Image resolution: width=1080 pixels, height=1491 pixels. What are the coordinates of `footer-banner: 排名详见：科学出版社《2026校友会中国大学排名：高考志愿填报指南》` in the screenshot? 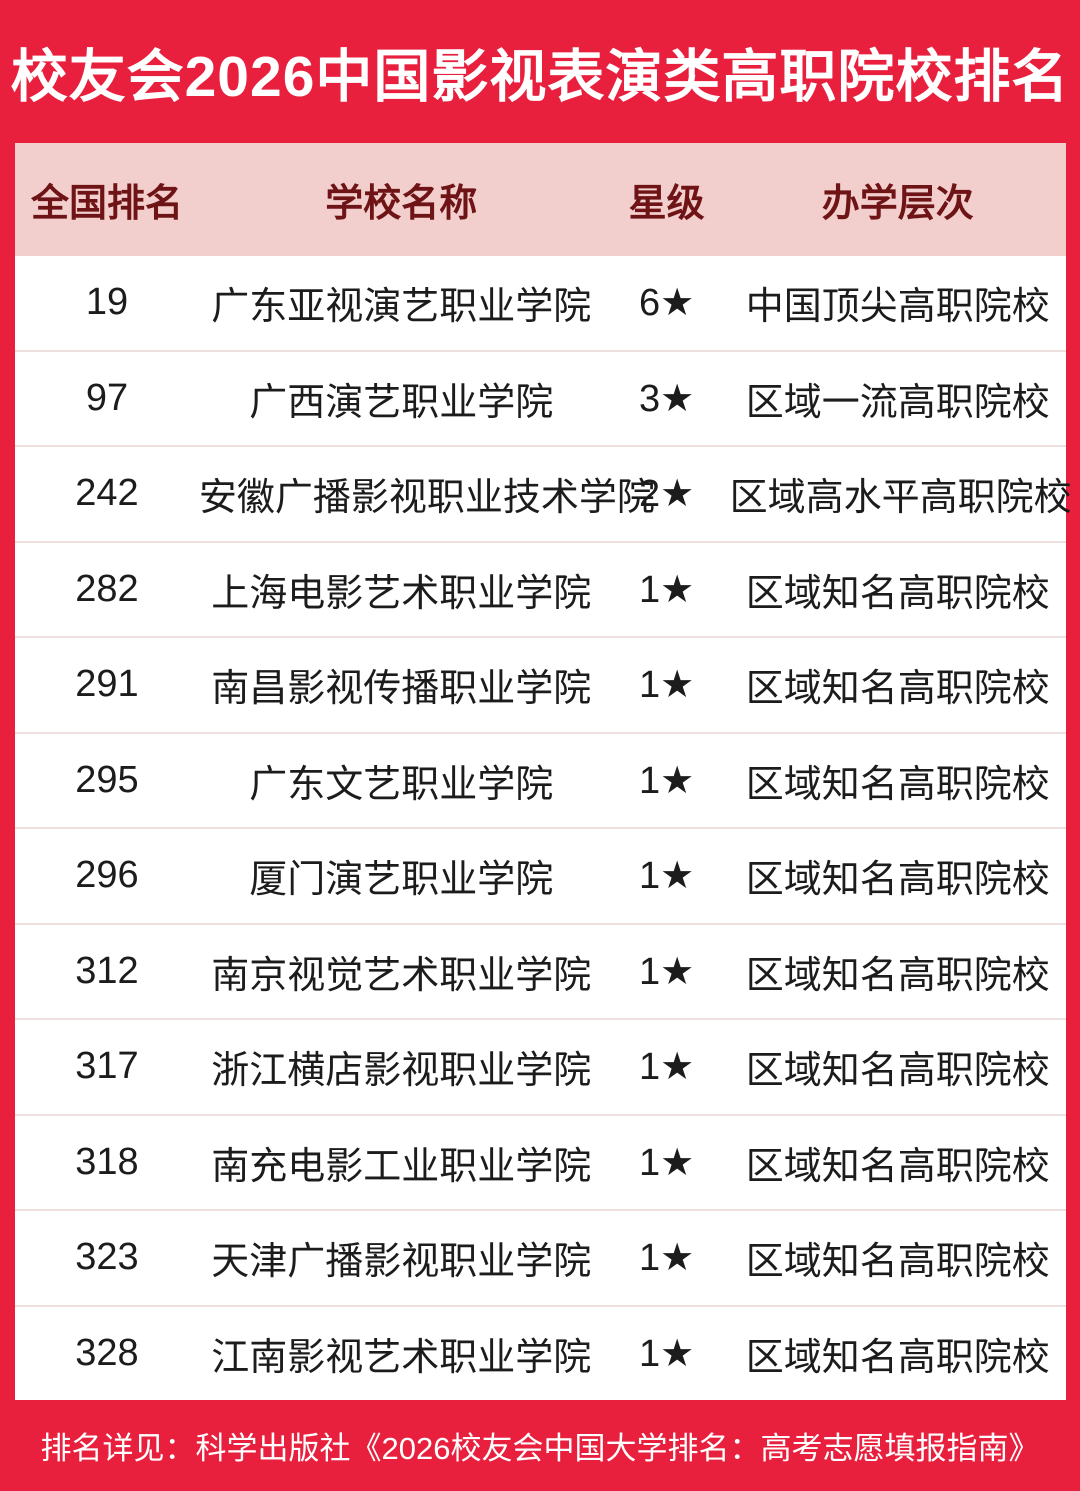 It's located at (540, 1445).